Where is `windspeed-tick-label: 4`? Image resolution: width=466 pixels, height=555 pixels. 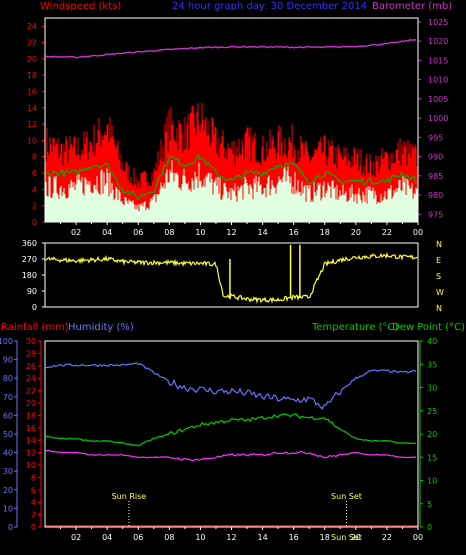 windspeed-tick-label: 4 is located at coordinates (34, 189).